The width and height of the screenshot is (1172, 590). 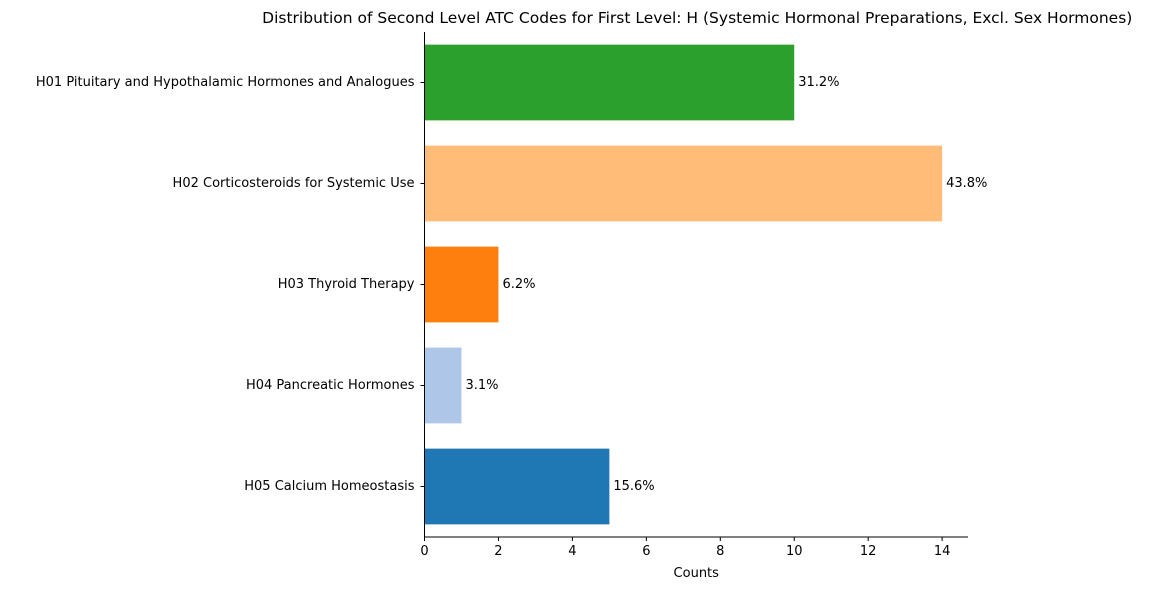 What do you see at coordinates (498, 551) in the screenshot?
I see `x-tick-label: 2` at bounding box center [498, 551].